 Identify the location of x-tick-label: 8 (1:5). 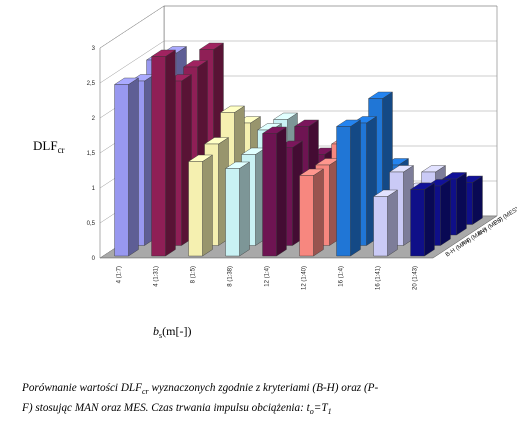
(194, 274).